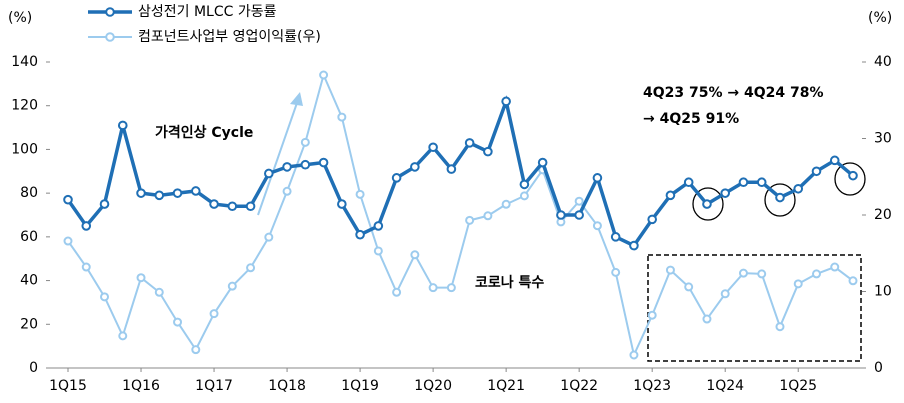 This screenshot has height=403, width=904. What do you see at coordinates (652, 386) in the screenshot?
I see `x-tick-label: 1Q23` at bounding box center [652, 386].